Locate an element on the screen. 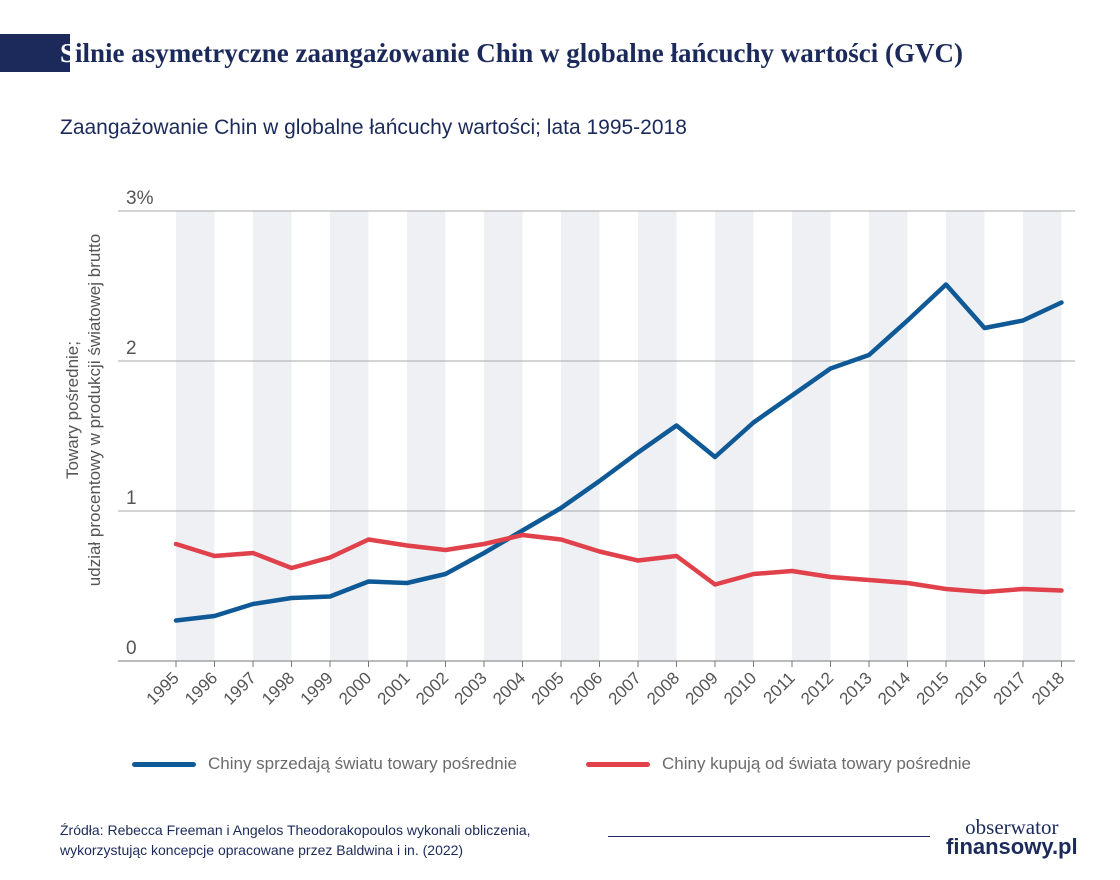  x-tick-label: 1998 is located at coordinates (278, 688).